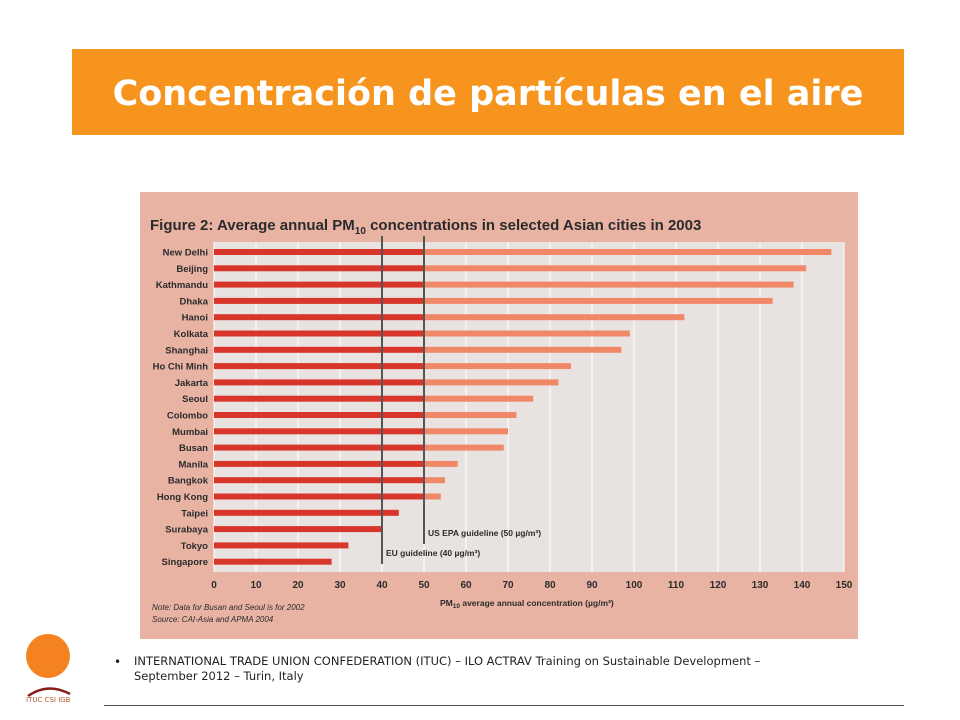  What do you see at coordinates (634, 585) in the screenshot?
I see `x-tick-label: 100` at bounding box center [634, 585].